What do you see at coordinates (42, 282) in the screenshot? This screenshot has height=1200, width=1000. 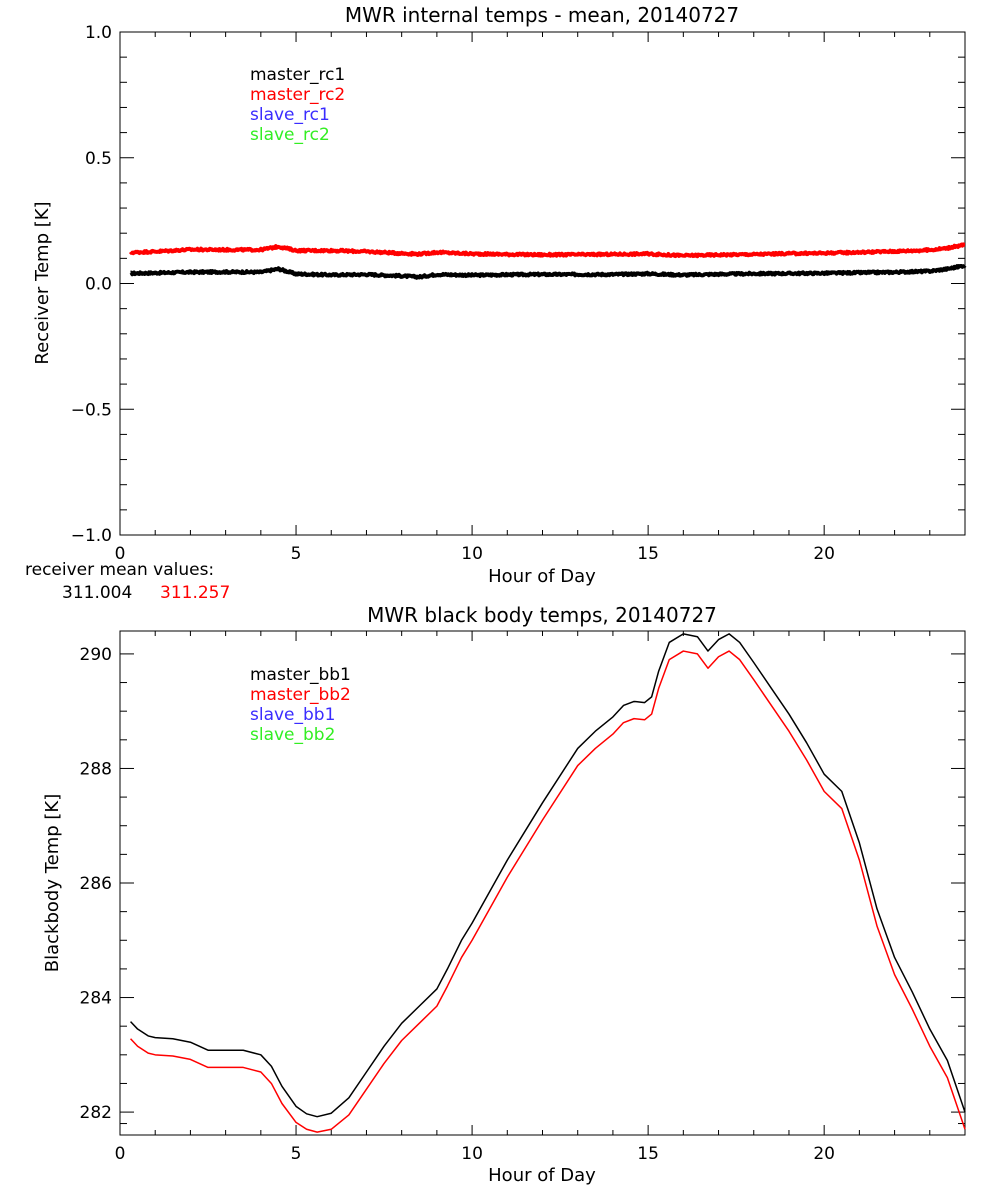 I see `y-axis-label: Receiver Temp [K]` at bounding box center [42, 282].